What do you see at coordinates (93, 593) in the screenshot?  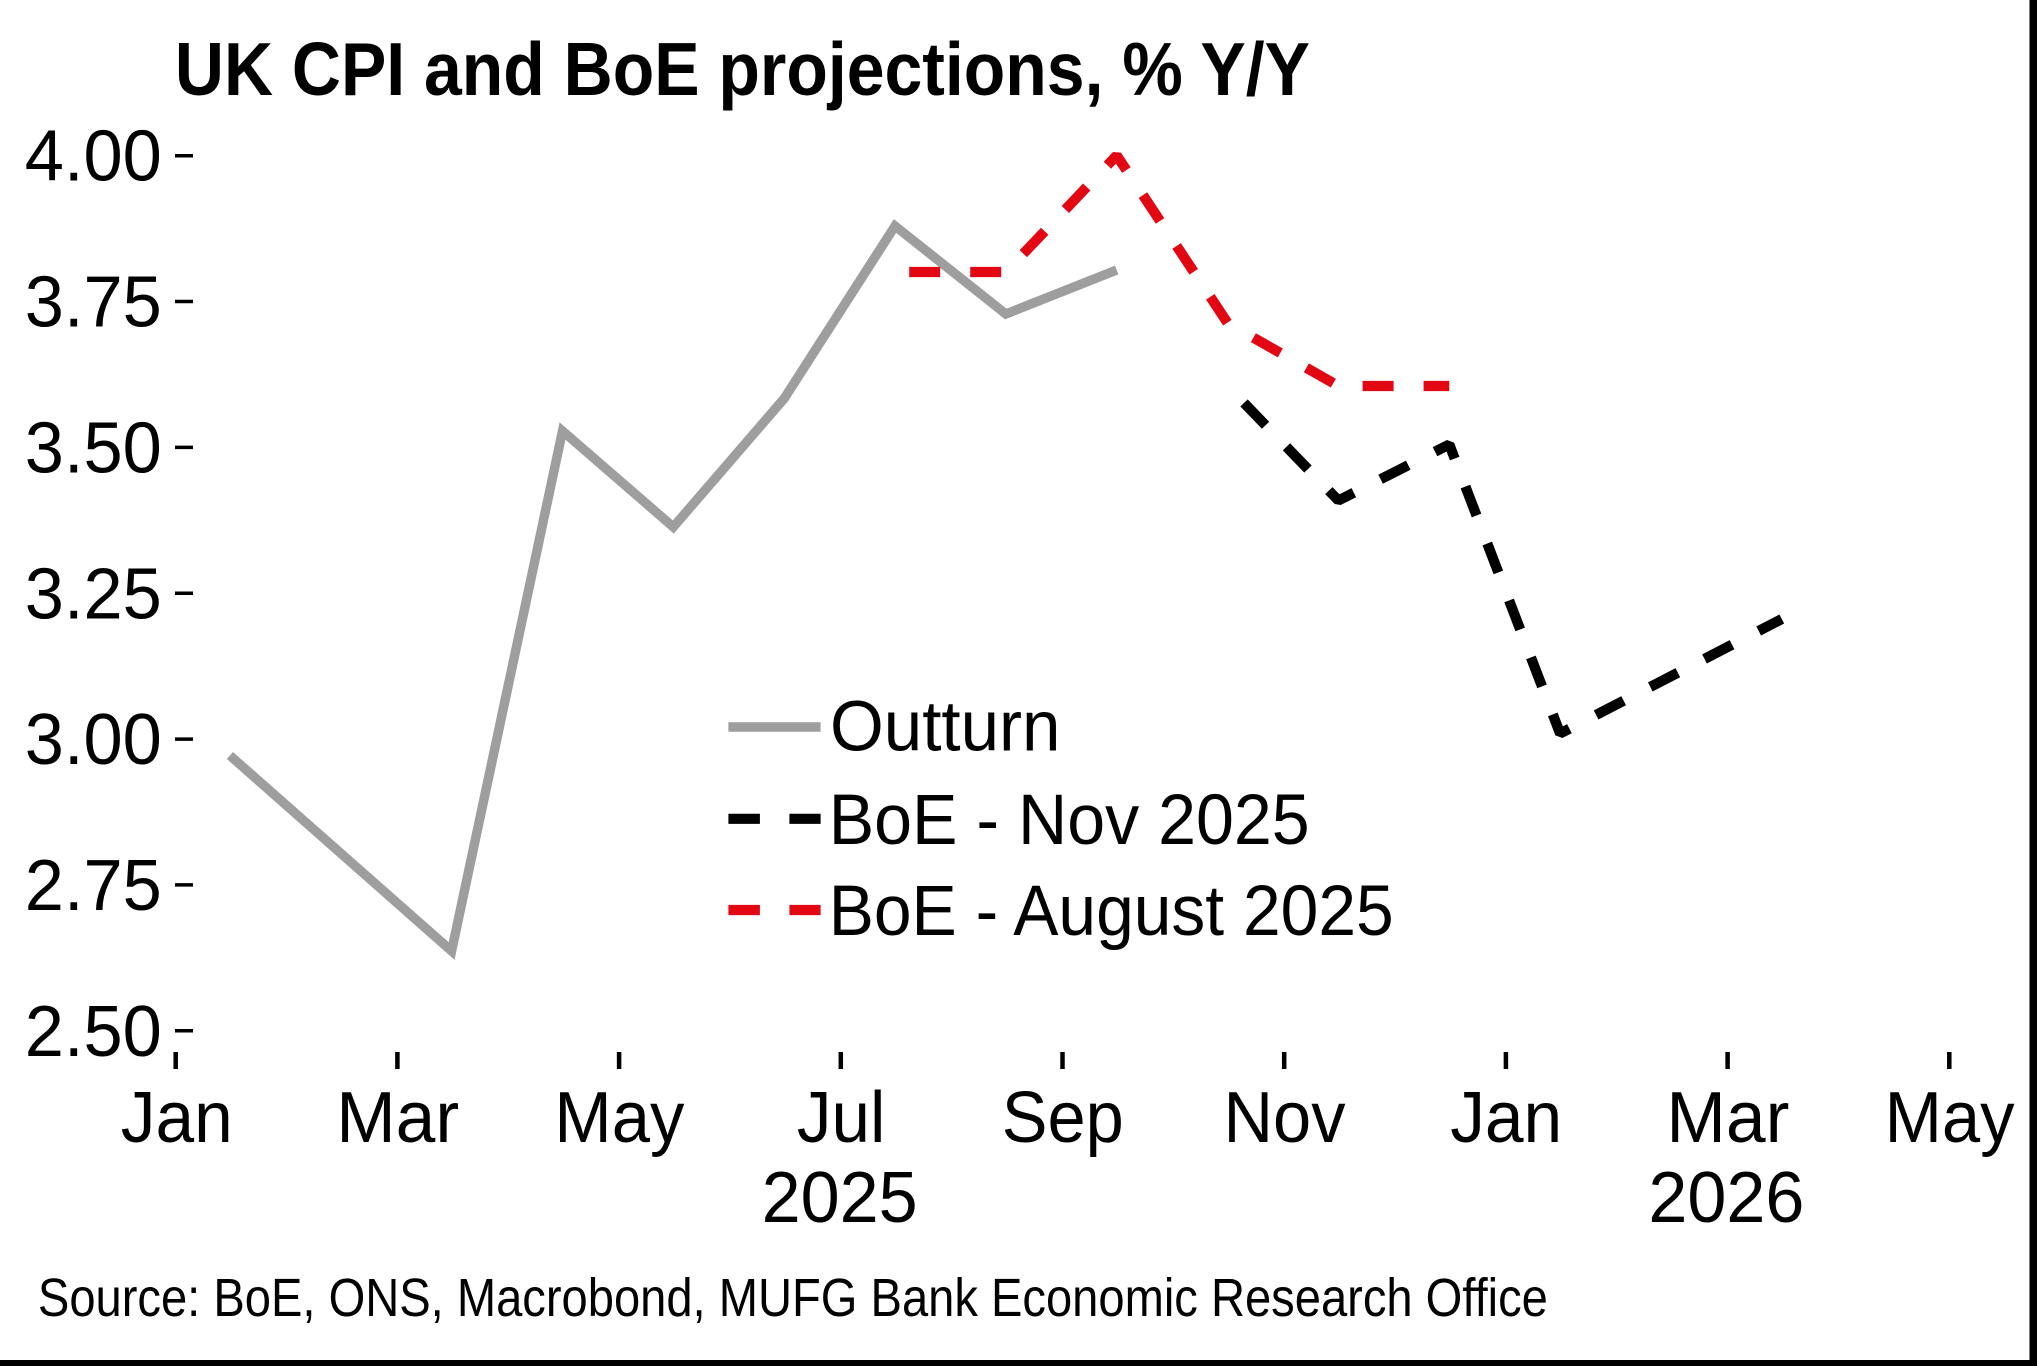 I see `svg-text: 3.25` at bounding box center [93, 593].